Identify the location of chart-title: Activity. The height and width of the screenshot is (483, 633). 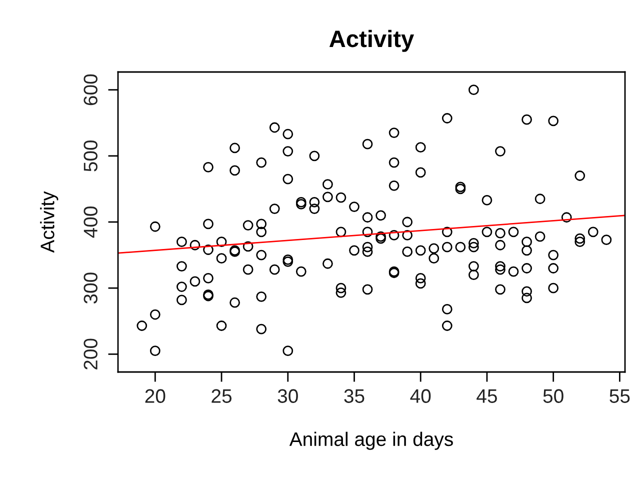
(371, 41).